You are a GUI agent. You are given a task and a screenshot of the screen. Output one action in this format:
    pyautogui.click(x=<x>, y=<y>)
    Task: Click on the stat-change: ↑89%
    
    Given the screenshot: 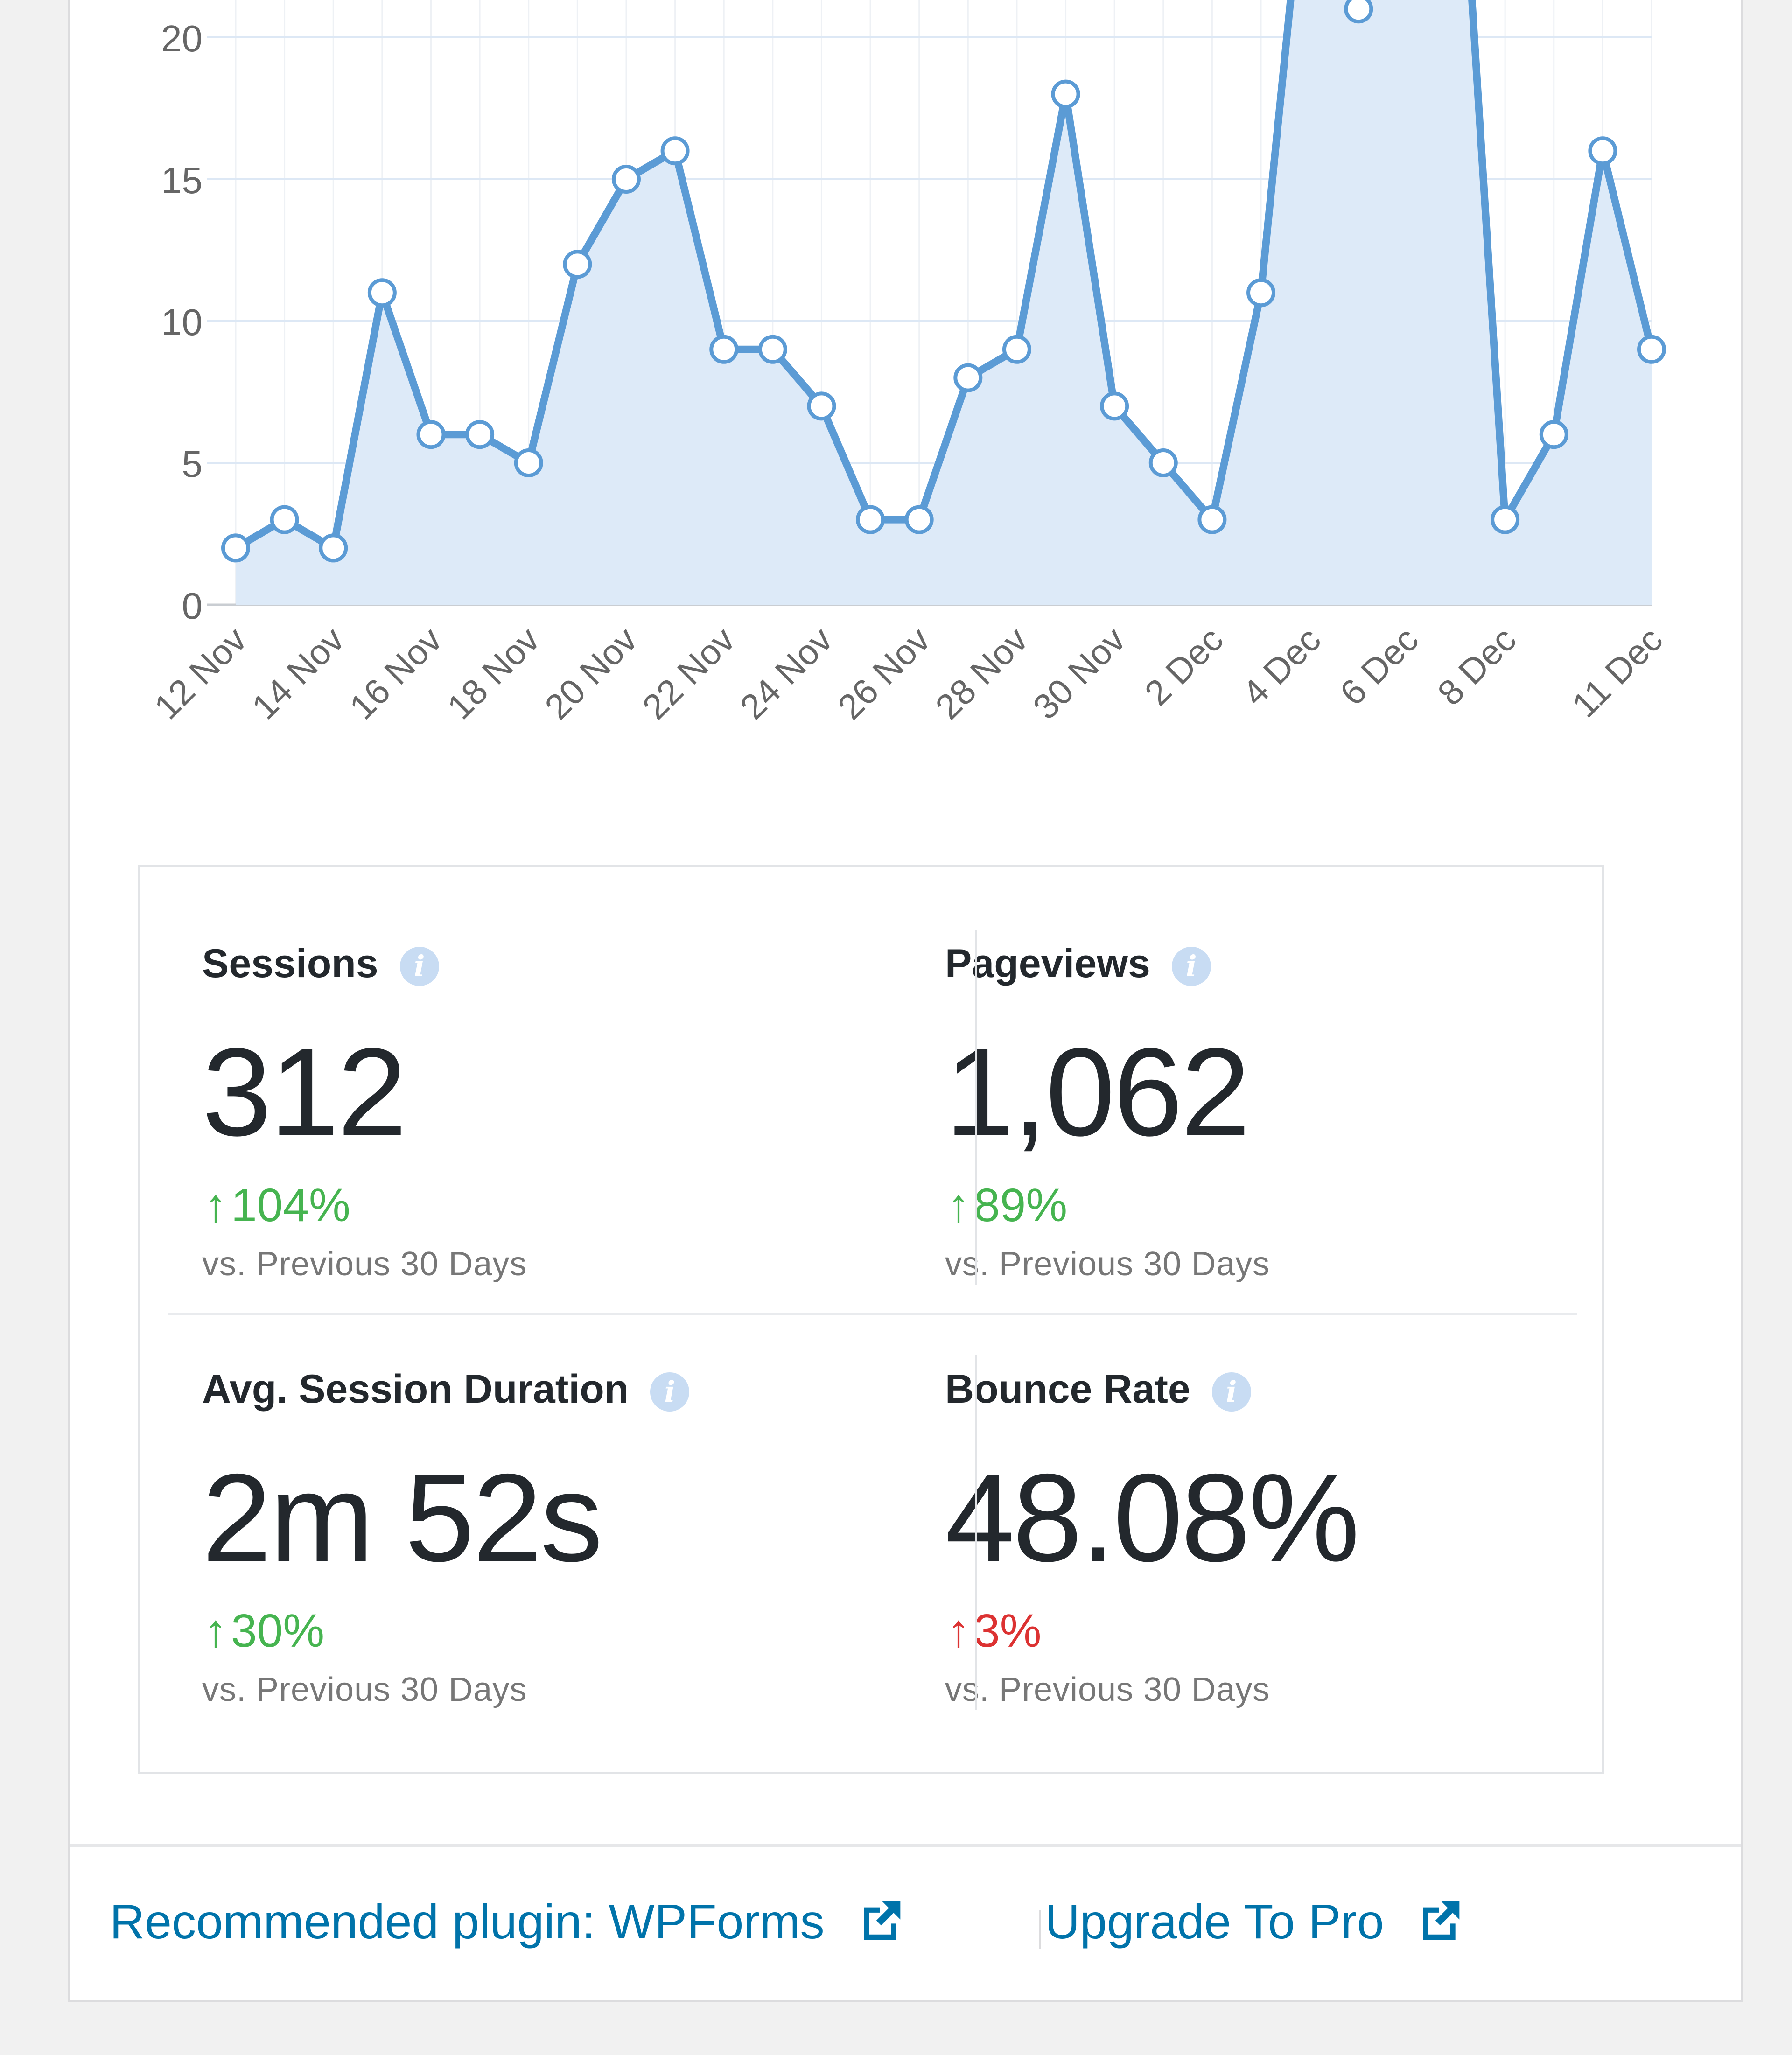 What is the action you would take?
    pyautogui.click(x=1007, y=1205)
    